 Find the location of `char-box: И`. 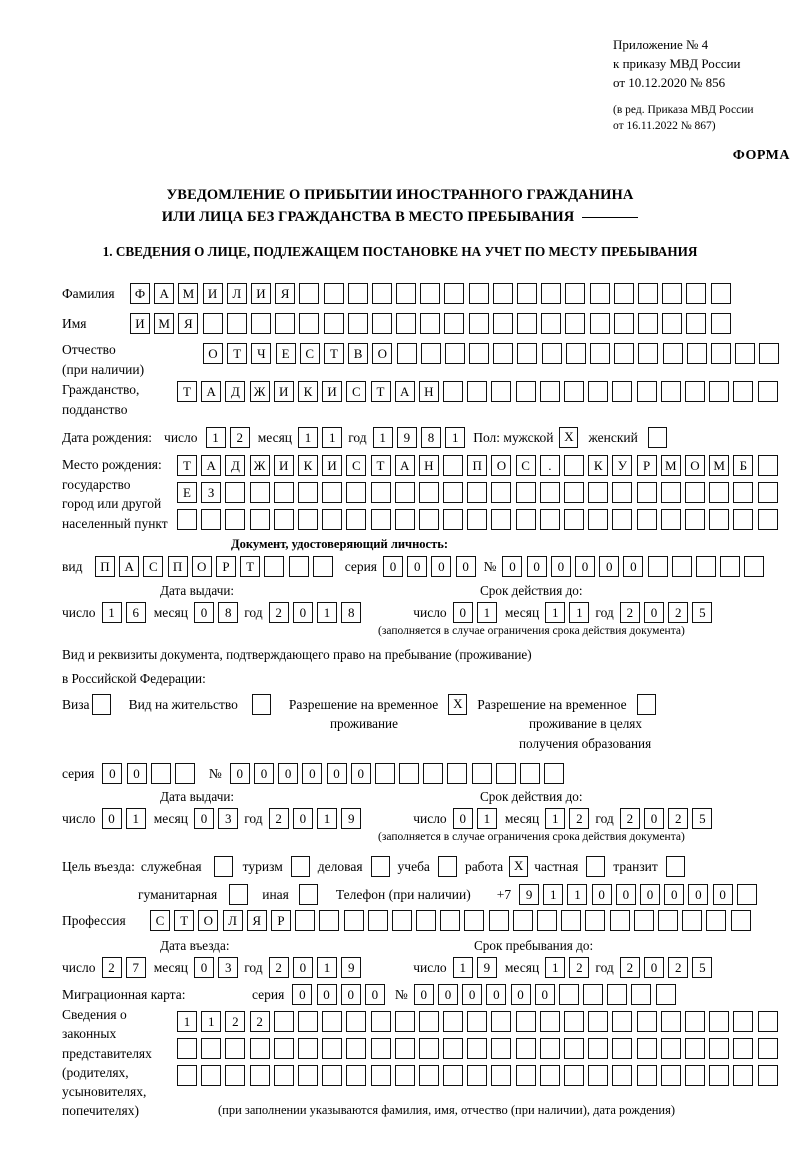

char-box: И is located at coordinates (260, 293).